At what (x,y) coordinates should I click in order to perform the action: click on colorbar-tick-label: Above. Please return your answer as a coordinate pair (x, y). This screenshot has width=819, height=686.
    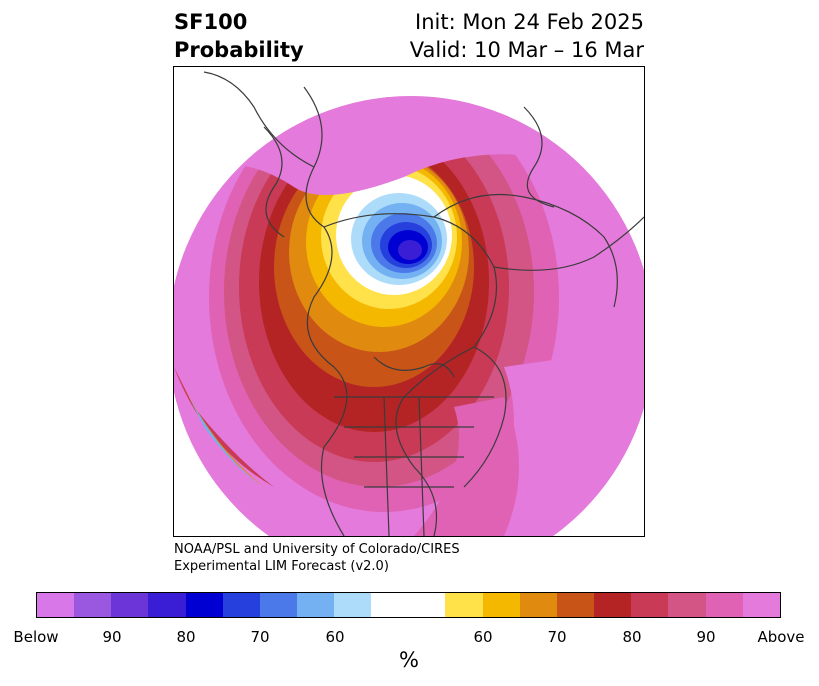
    Looking at the image, I should click on (781, 637).